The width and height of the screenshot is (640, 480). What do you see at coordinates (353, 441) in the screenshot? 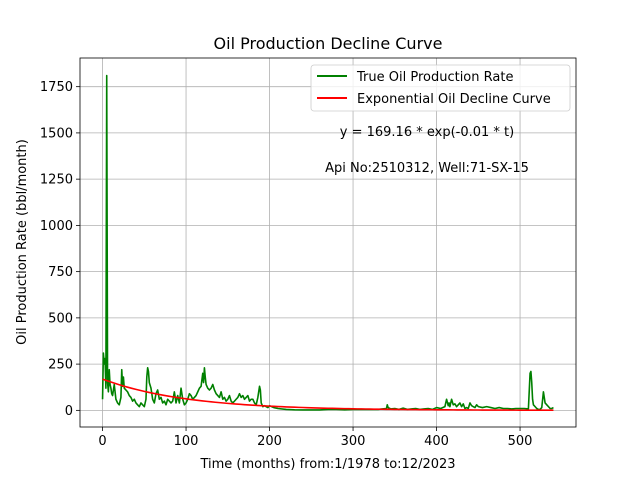
I see `x-tick-label: 300` at bounding box center [353, 441].